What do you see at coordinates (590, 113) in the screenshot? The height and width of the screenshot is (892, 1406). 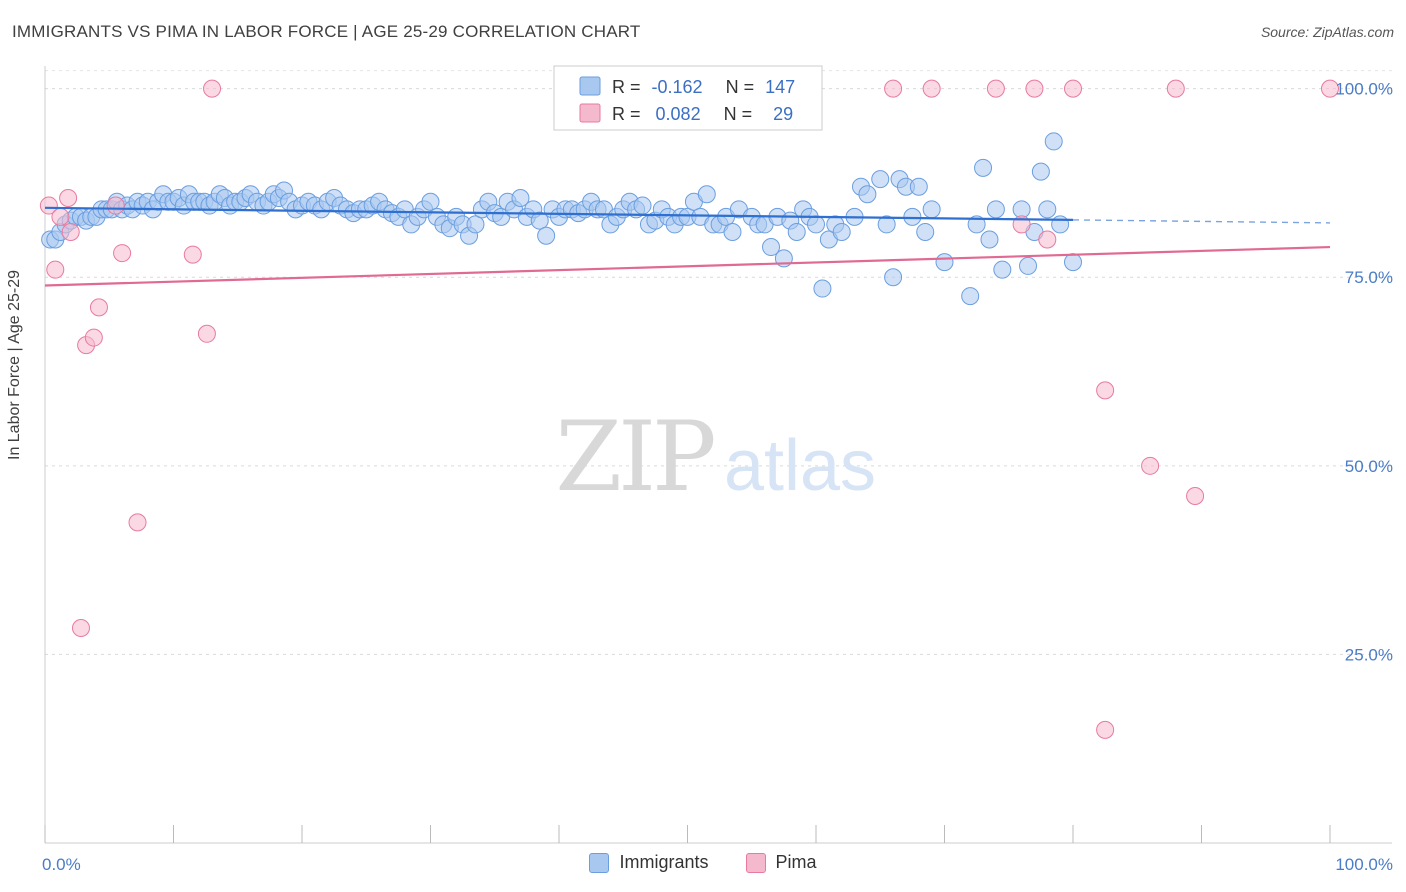 I see `stats-swatch-pima` at bounding box center [590, 113].